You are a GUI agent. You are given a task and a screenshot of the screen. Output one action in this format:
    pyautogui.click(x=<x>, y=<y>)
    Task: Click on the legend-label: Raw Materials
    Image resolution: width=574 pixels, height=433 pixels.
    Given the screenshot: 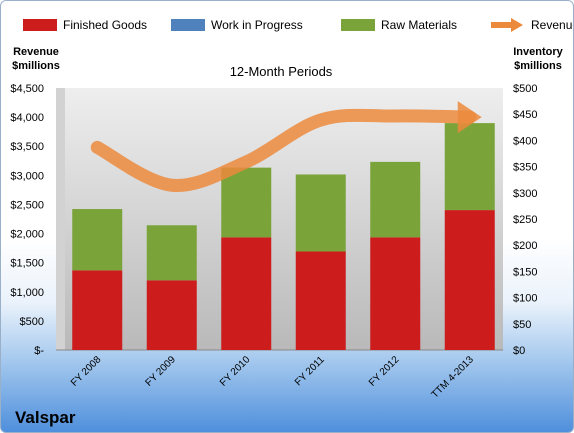 What is the action you would take?
    pyautogui.click(x=419, y=25)
    